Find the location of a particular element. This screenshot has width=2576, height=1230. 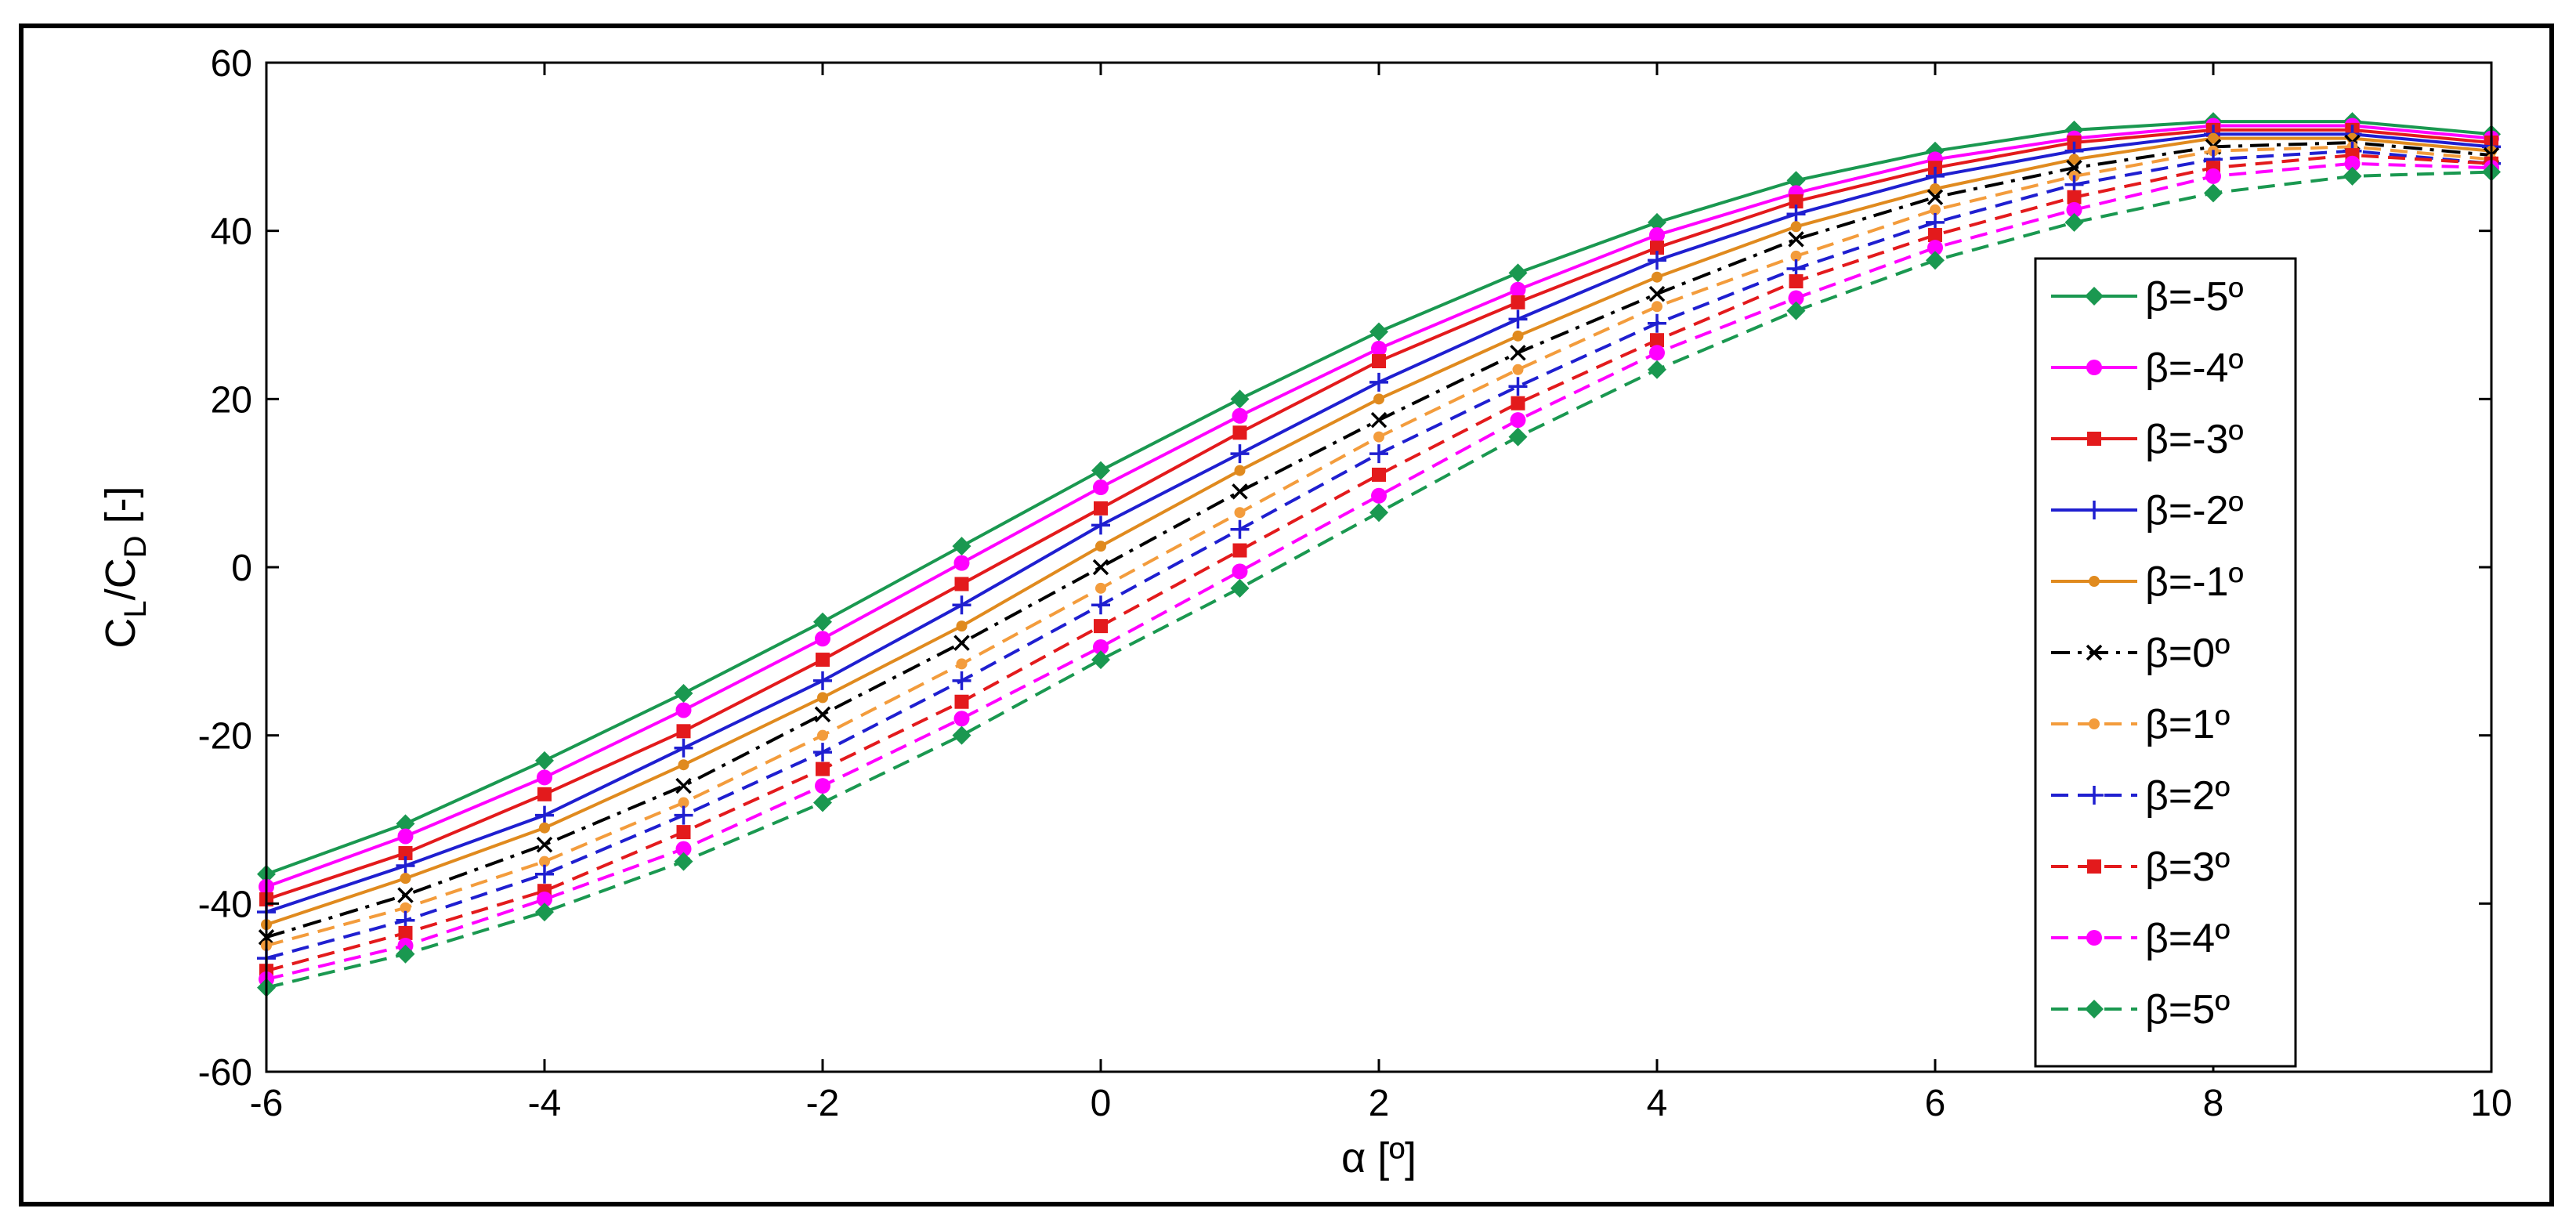

legend-entry: β=-1º is located at coordinates (2147, 582).